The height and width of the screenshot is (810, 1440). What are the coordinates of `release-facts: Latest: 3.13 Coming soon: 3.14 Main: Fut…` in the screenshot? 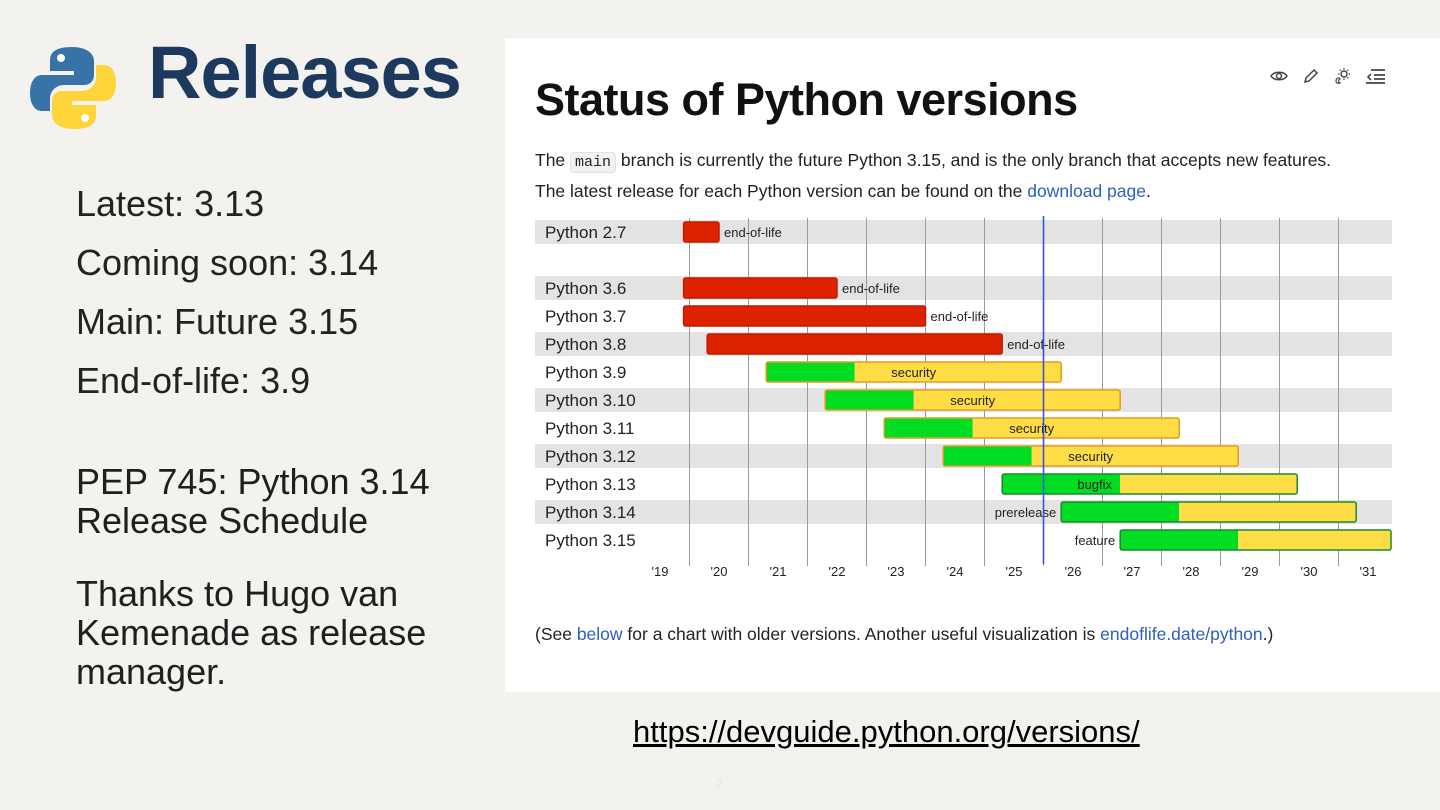 It's located at (227, 304).